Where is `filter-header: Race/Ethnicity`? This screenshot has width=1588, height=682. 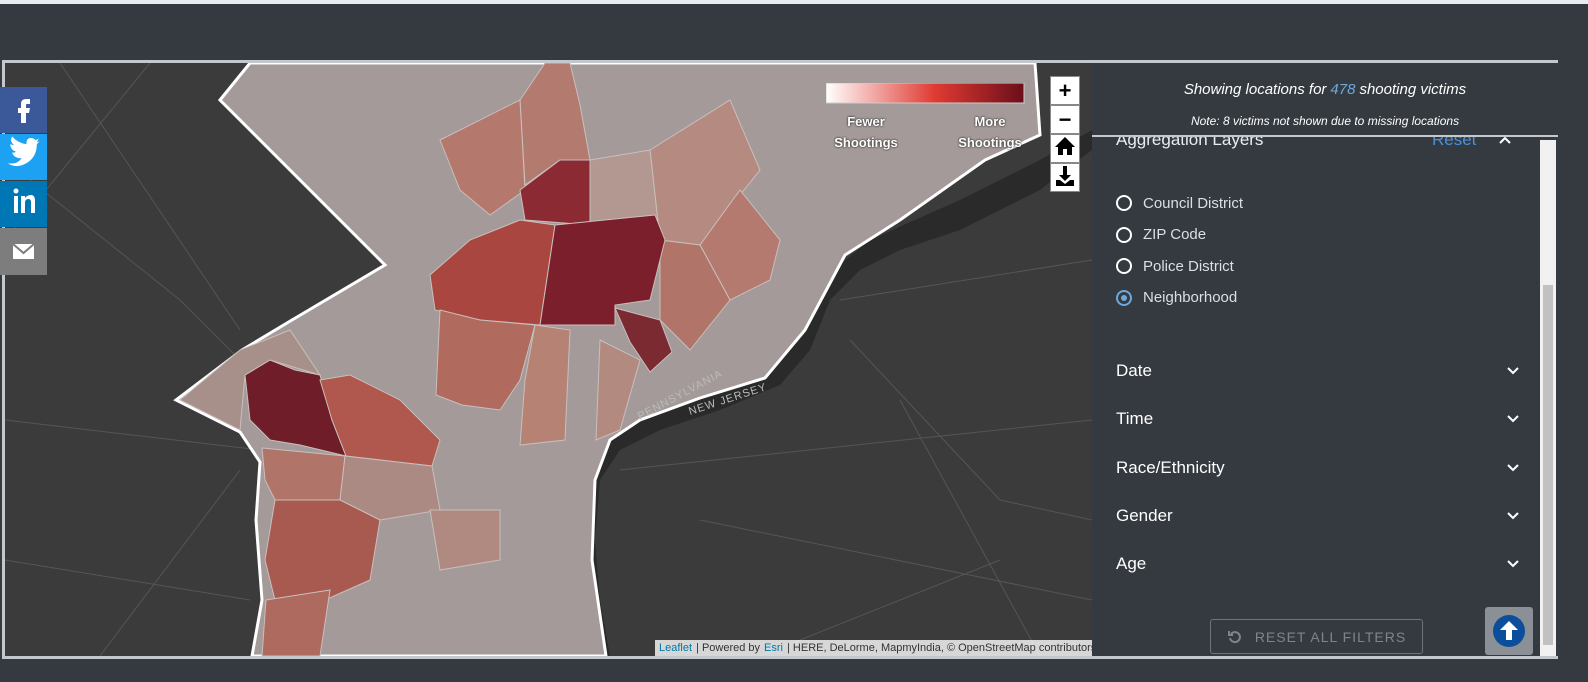
filter-header: Race/Ethnicity is located at coordinates (1317, 467).